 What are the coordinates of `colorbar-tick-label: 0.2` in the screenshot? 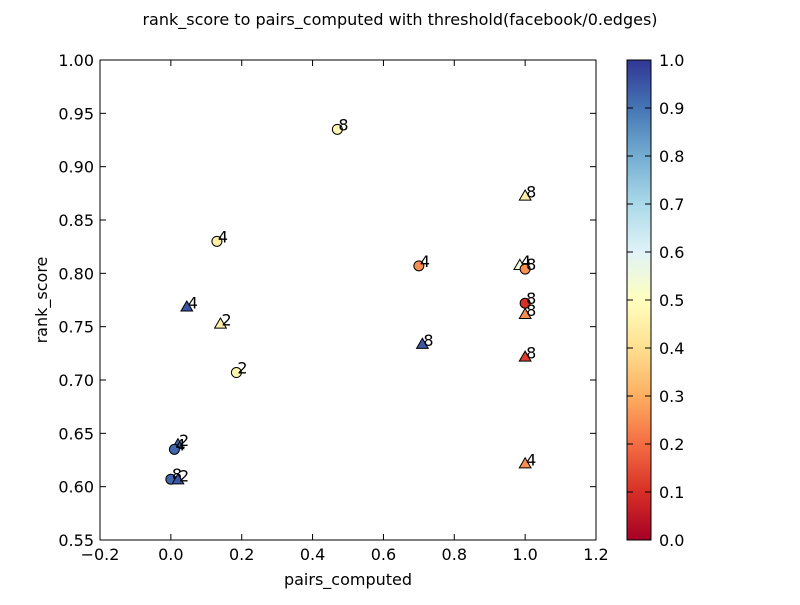 It's located at (671, 444).